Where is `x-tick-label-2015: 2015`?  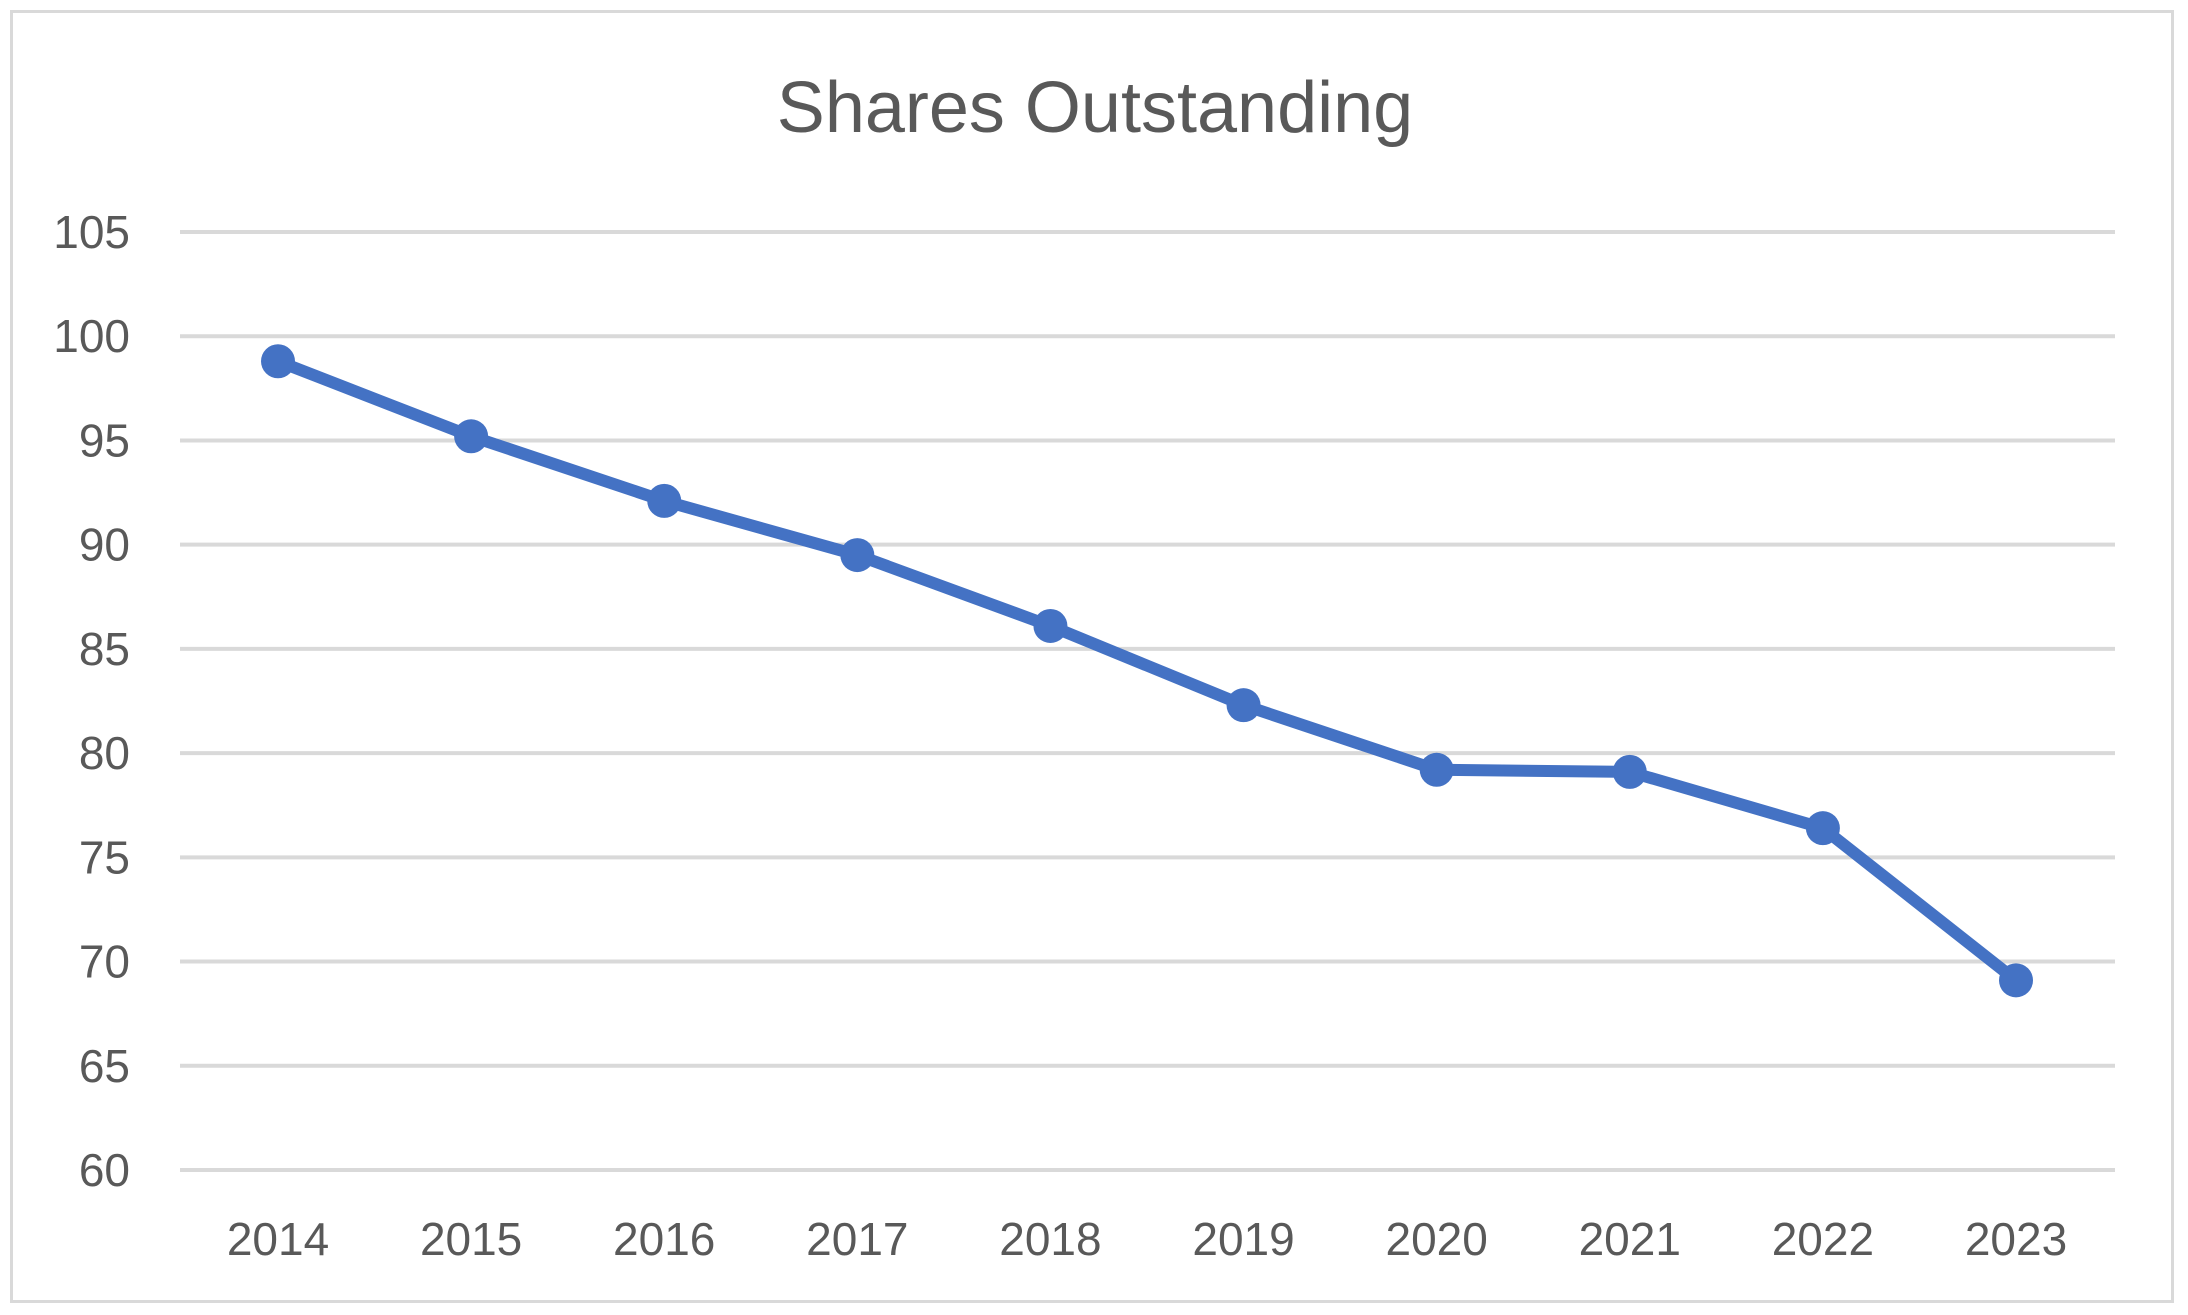 x-tick-label-2015: 2015 is located at coordinates (471, 1239).